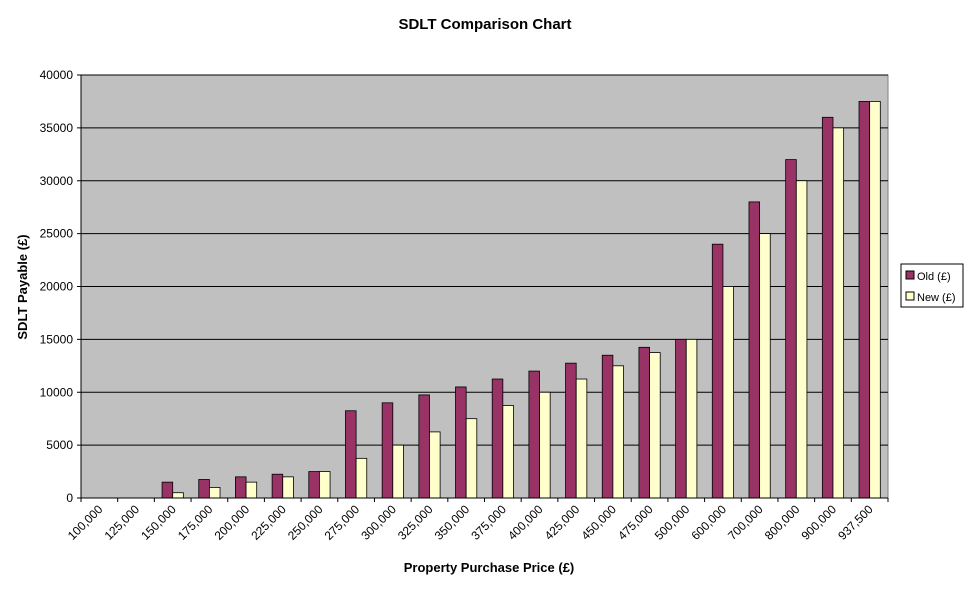 The width and height of the screenshot is (969, 592). What do you see at coordinates (452, 522) in the screenshot?
I see `x-tick-label: 350,000` at bounding box center [452, 522].